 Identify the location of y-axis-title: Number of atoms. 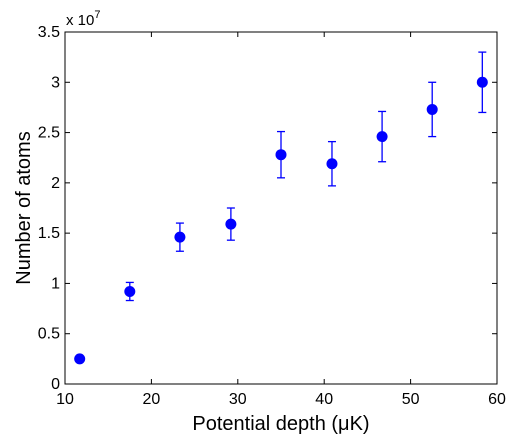
(24, 207).